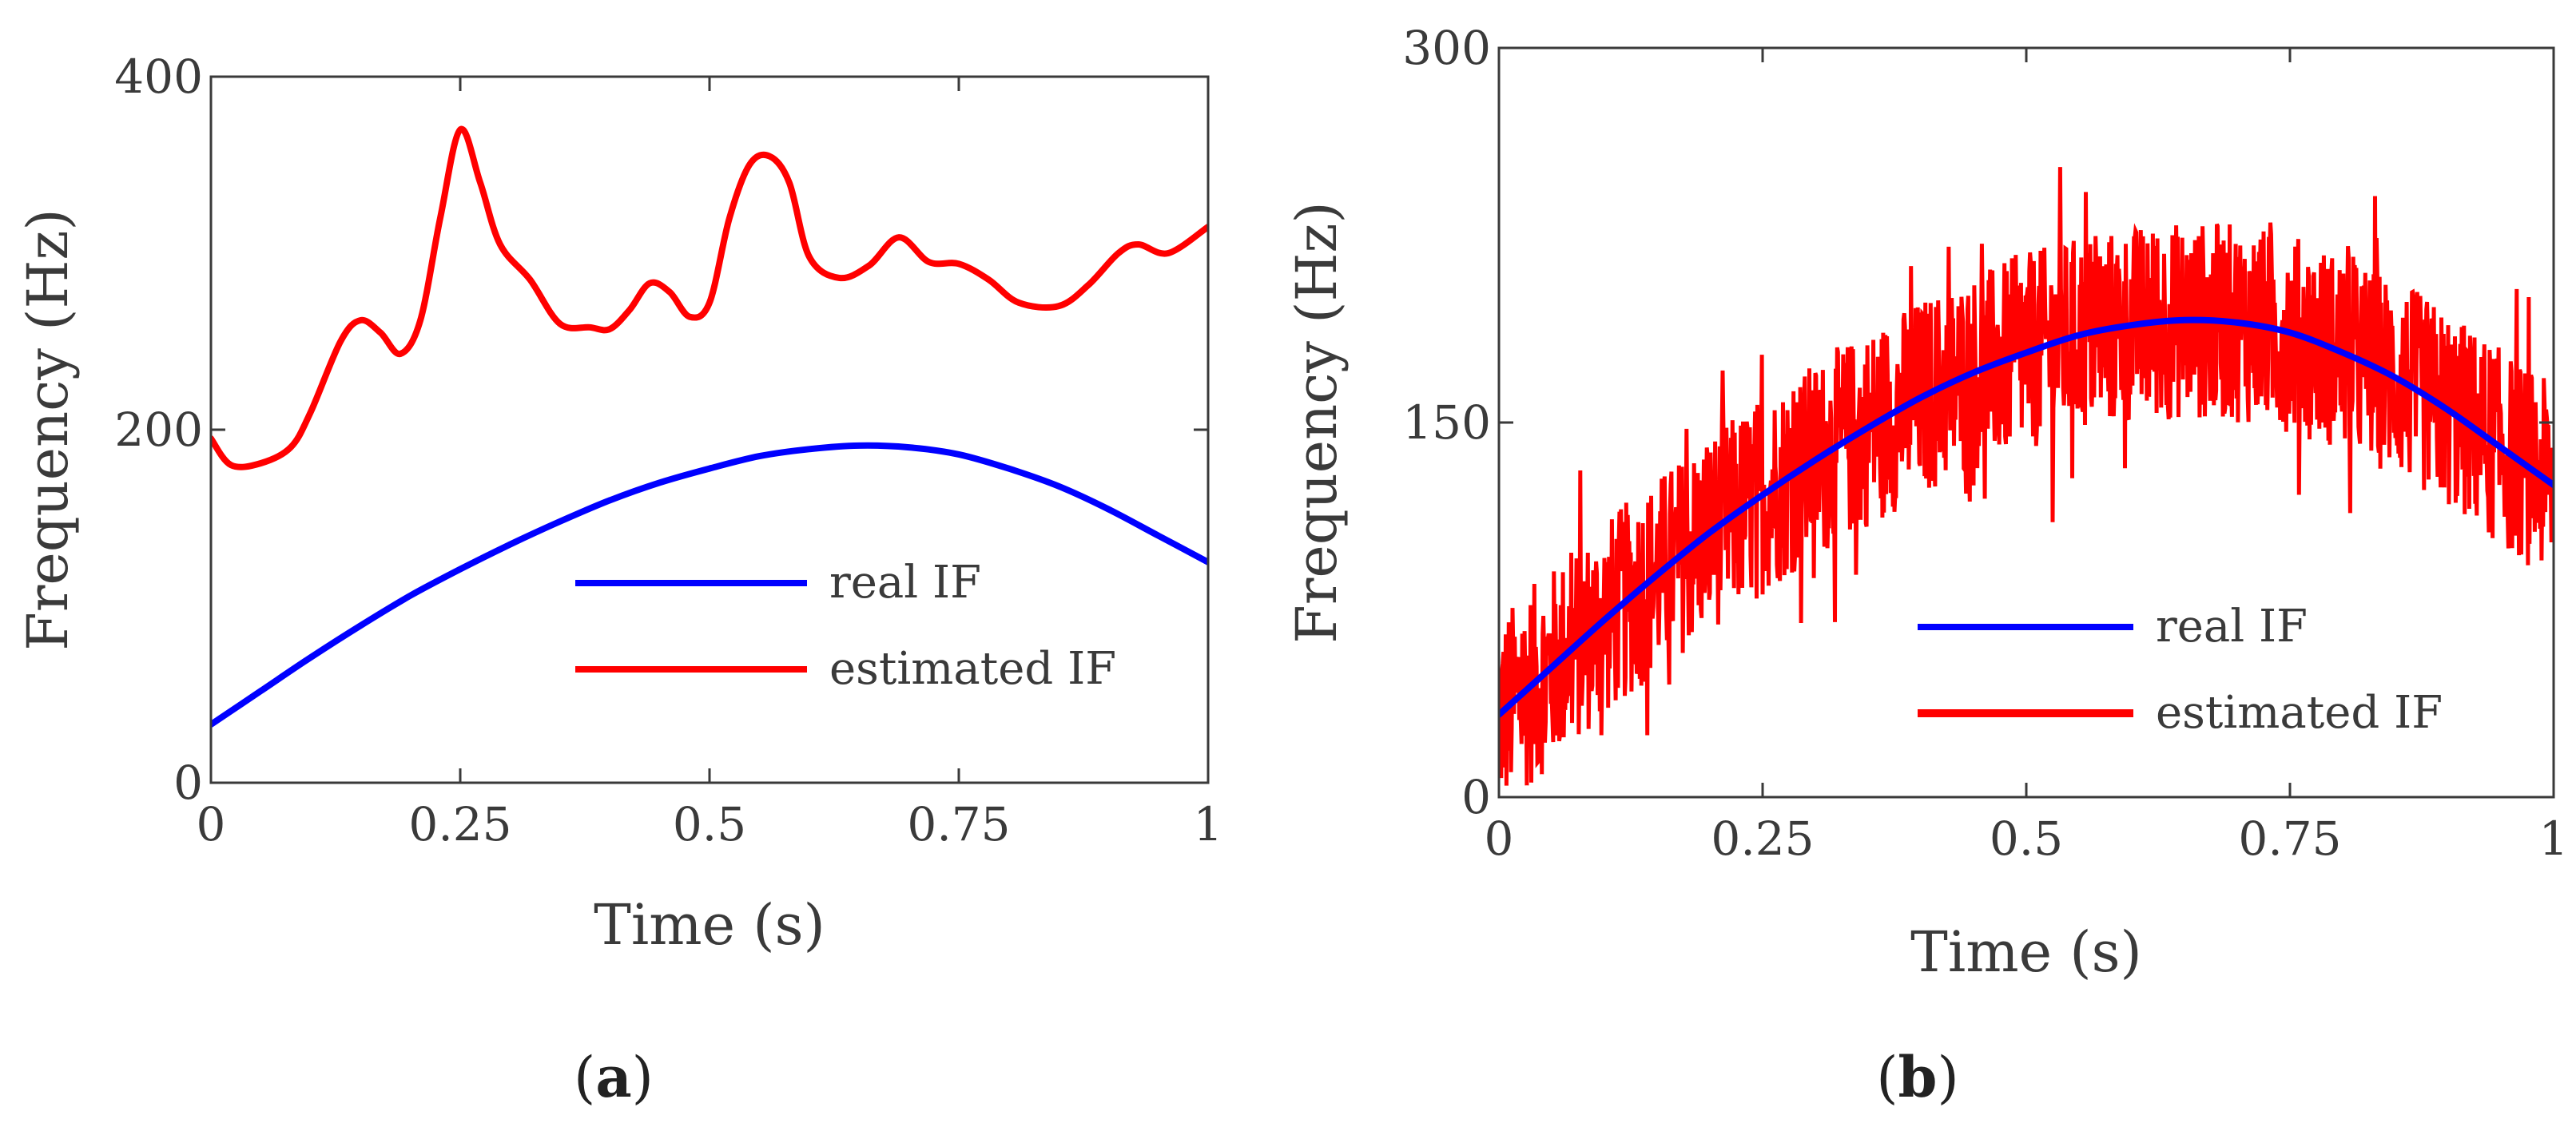 This screenshot has height=1123, width=2576. What do you see at coordinates (158, 430) in the screenshot?
I see `a-ytick-label: 200` at bounding box center [158, 430].